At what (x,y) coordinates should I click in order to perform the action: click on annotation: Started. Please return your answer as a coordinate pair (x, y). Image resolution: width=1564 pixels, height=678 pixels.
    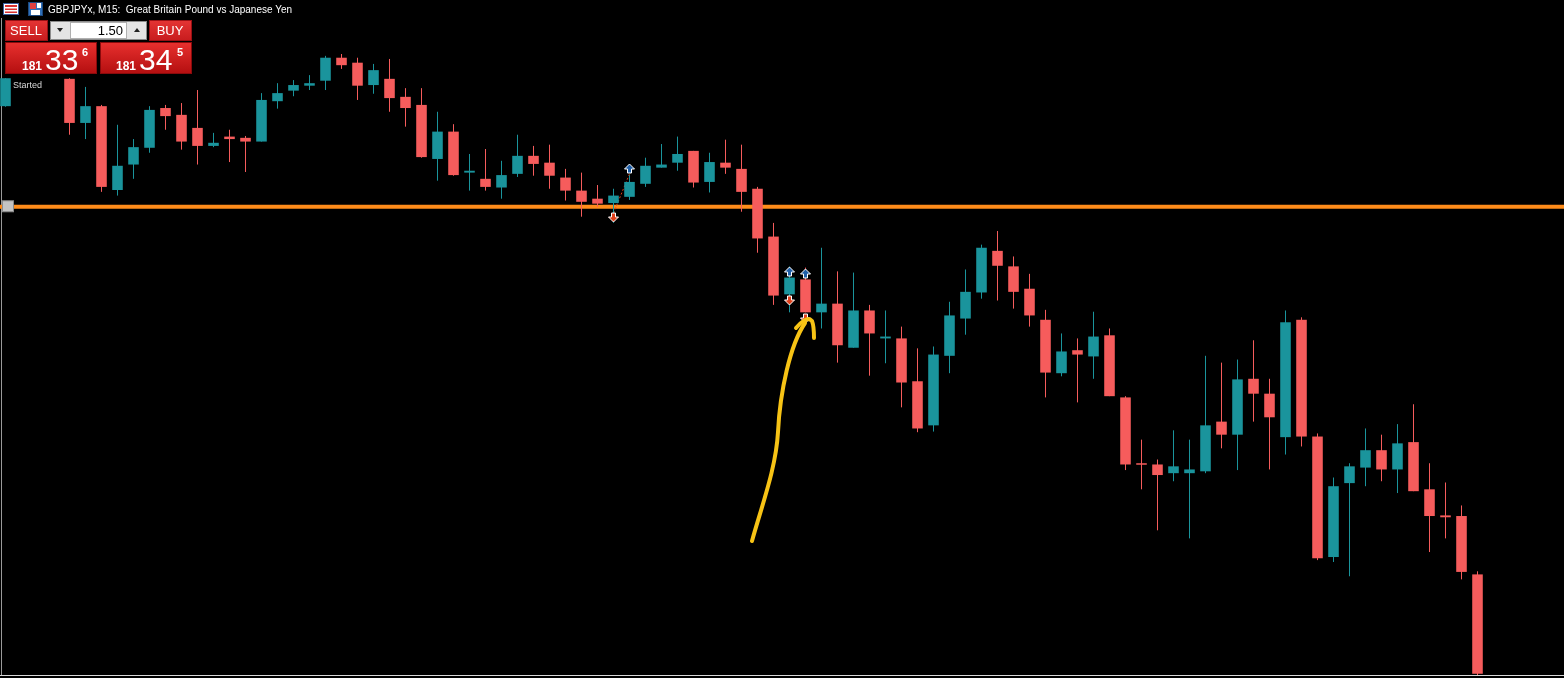
    Looking at the image, I should click on (28, 85).